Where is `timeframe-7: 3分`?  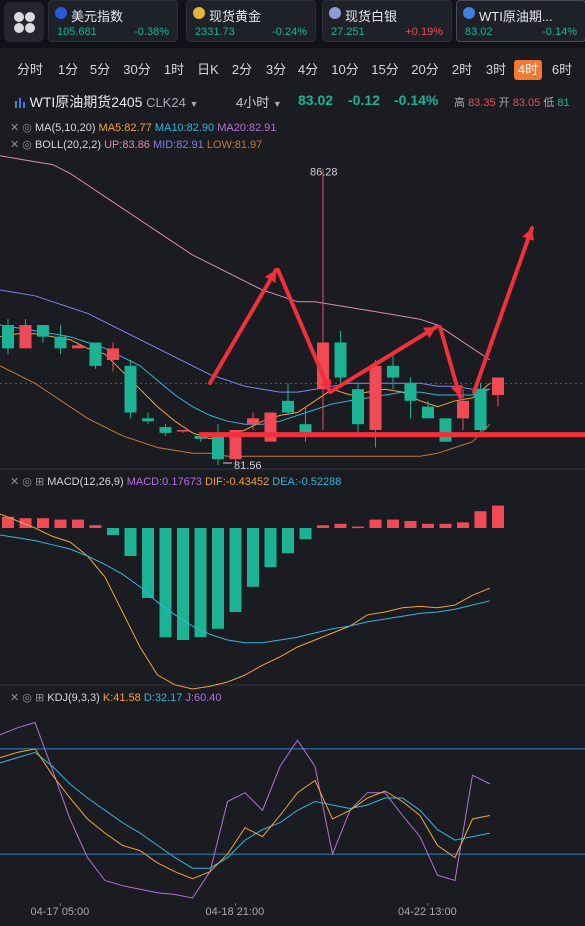
timeframe-7: 3分 is located at coordinates (276, 69).